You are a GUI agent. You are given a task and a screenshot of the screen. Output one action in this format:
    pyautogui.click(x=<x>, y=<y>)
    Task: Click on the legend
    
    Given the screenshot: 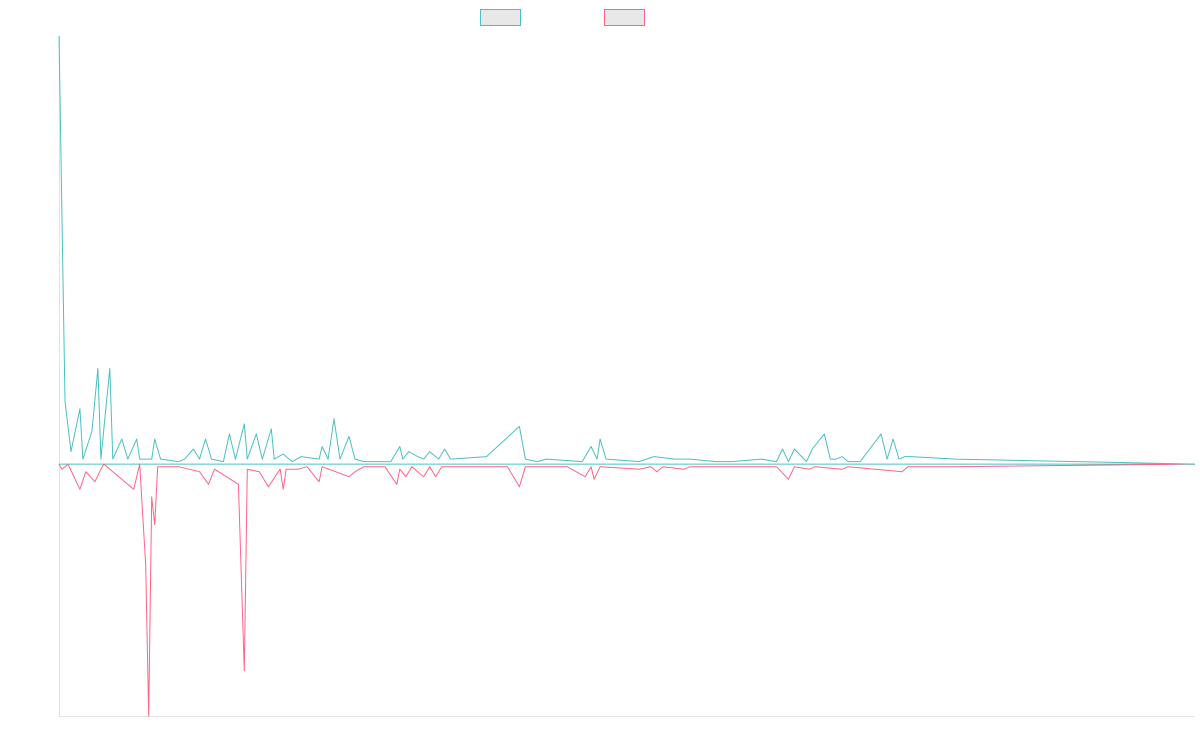 What is the action you would take?
    pyautogui.click(x=562, y=17)
    